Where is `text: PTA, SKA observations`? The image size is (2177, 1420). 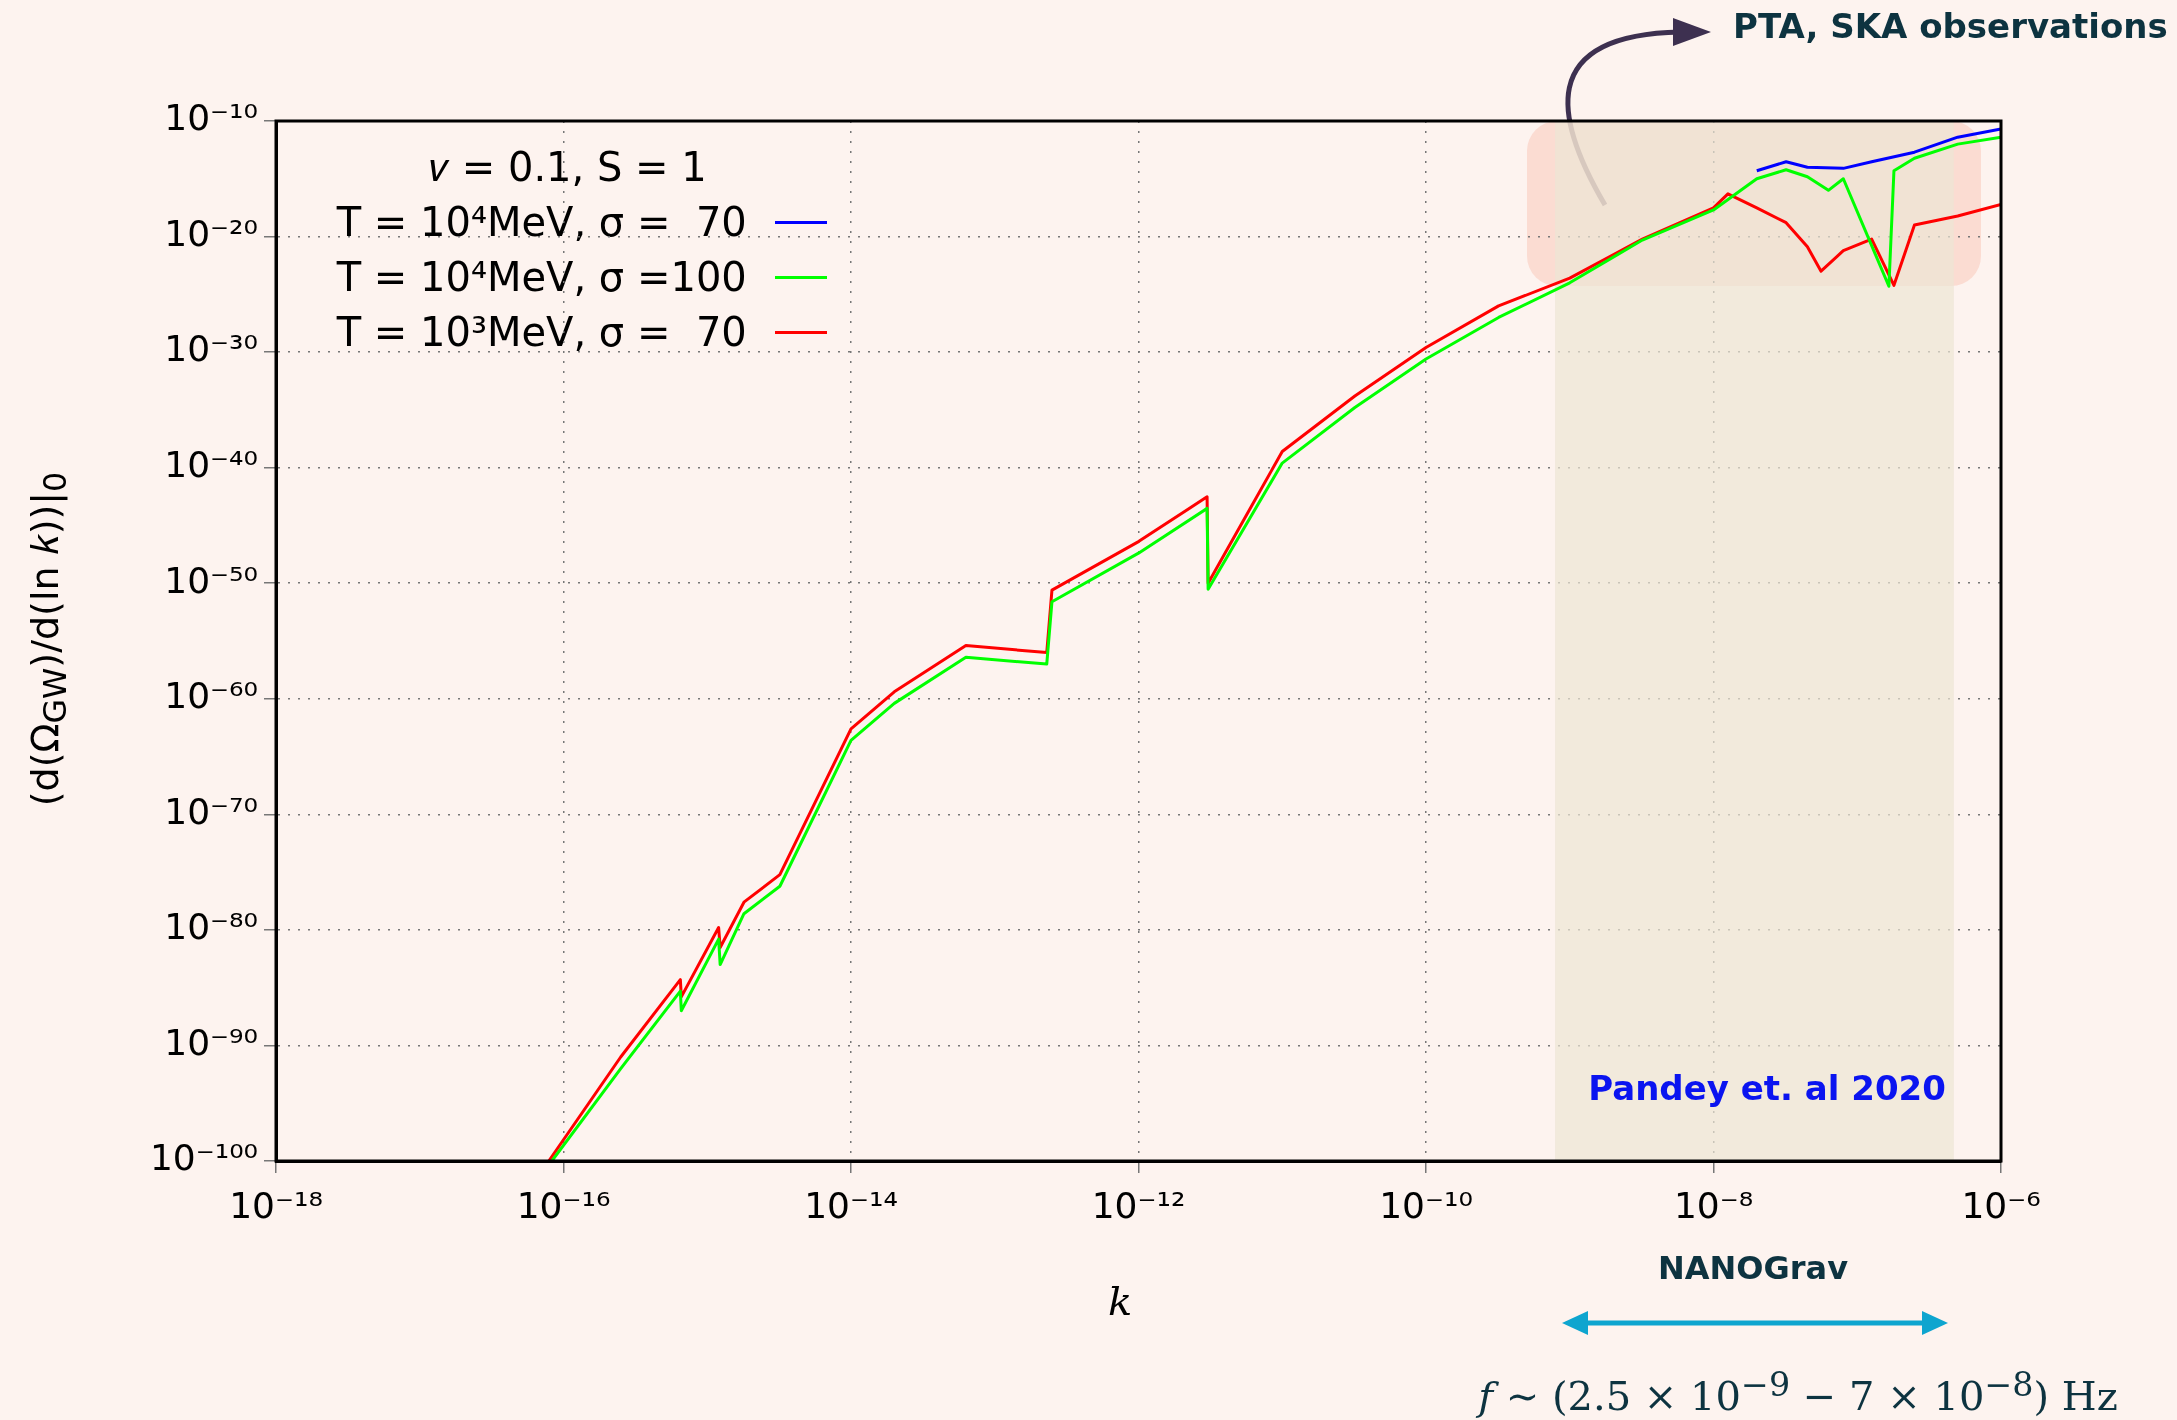 text: PTA, SKA observations is located at coordinates (1950, 26).